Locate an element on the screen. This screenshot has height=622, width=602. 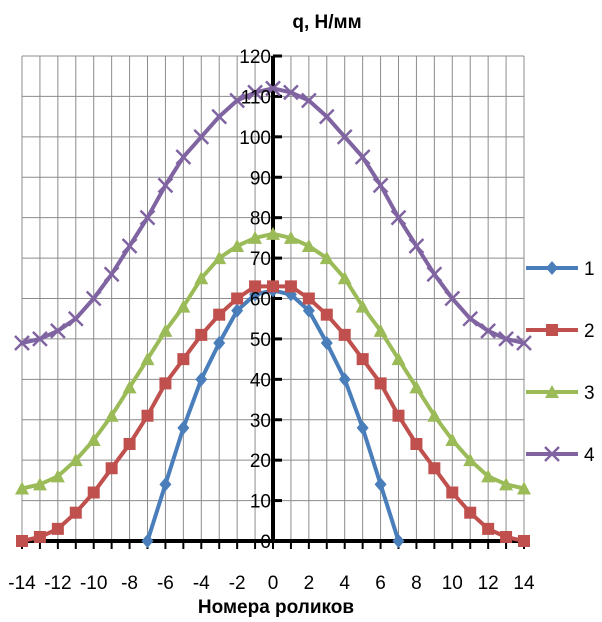
y-tick-label: 80 is located at coordinates (260, 219).